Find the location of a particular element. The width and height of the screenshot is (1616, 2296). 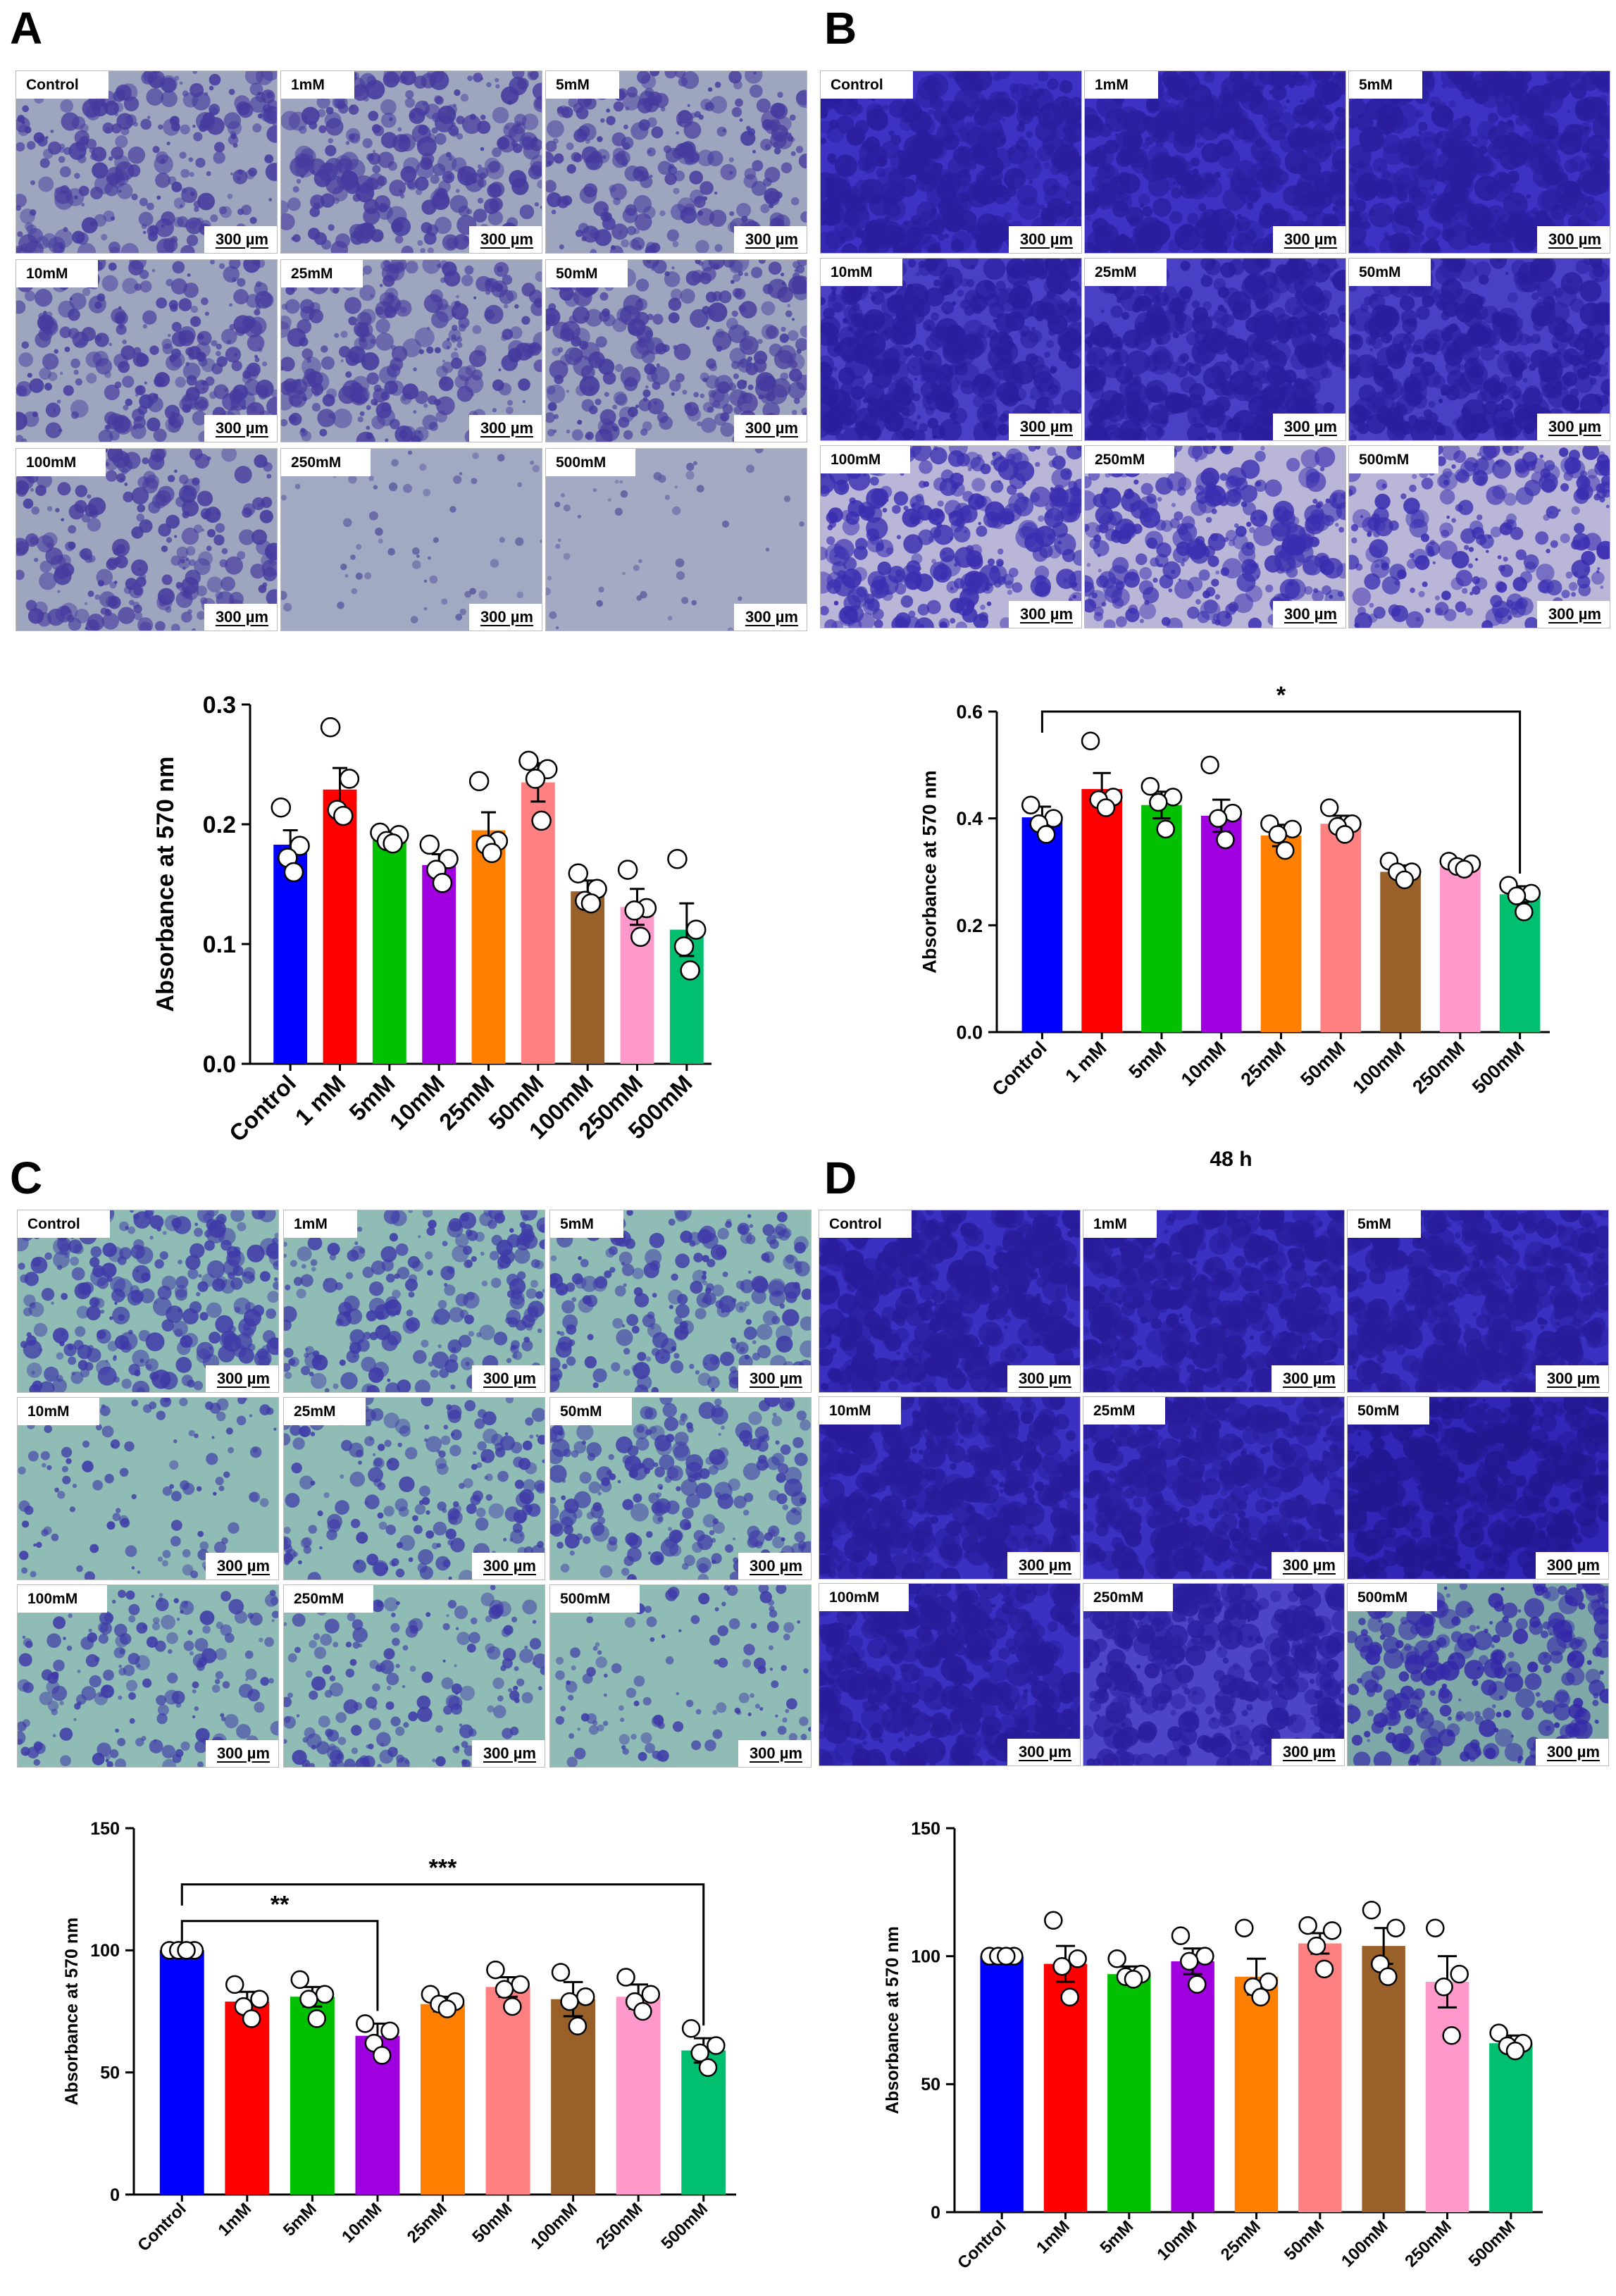

micrograph-c-1mm: 1mM 300 µm is located at coordinates (414, 1301).